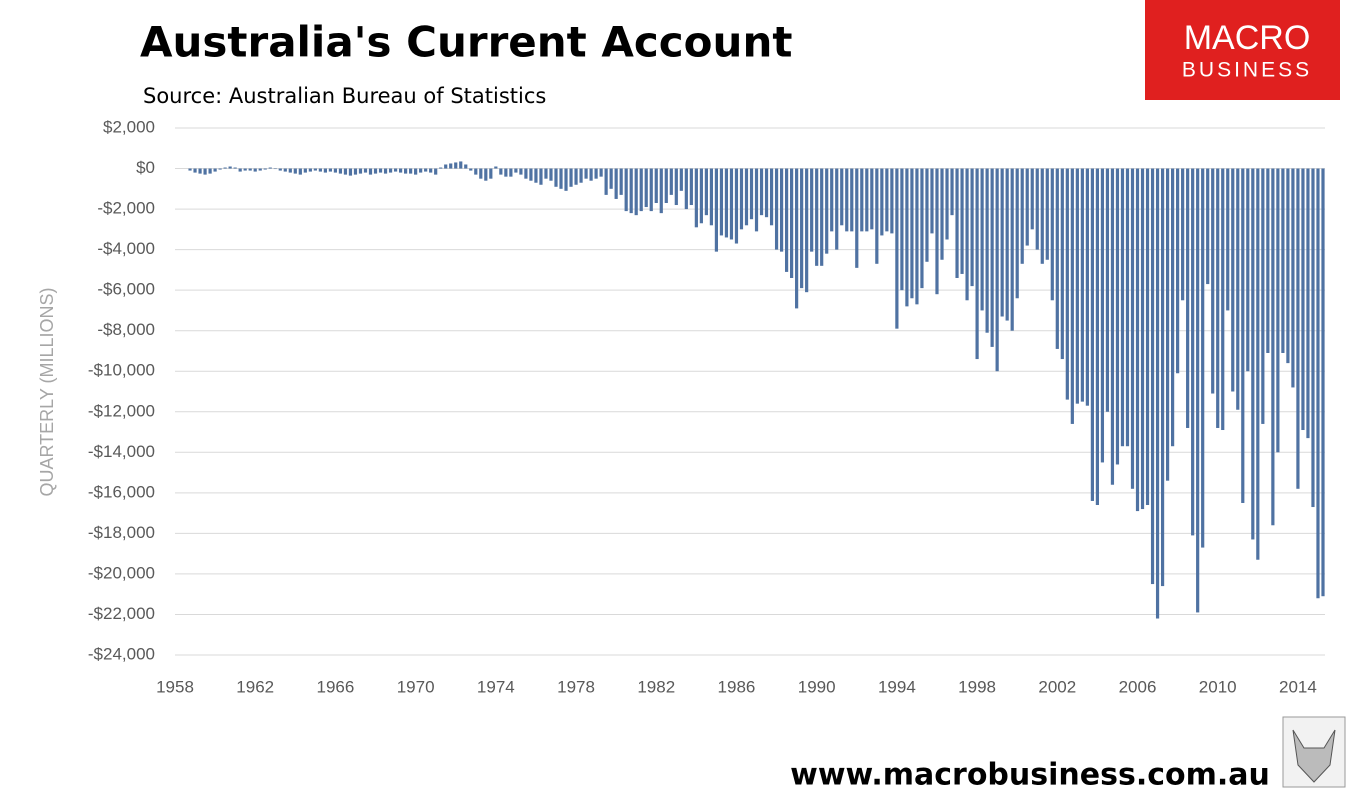  Describe the element at coordinates (416, 686) in the screenshot. I see `x-tick-label: 1970` at that location.